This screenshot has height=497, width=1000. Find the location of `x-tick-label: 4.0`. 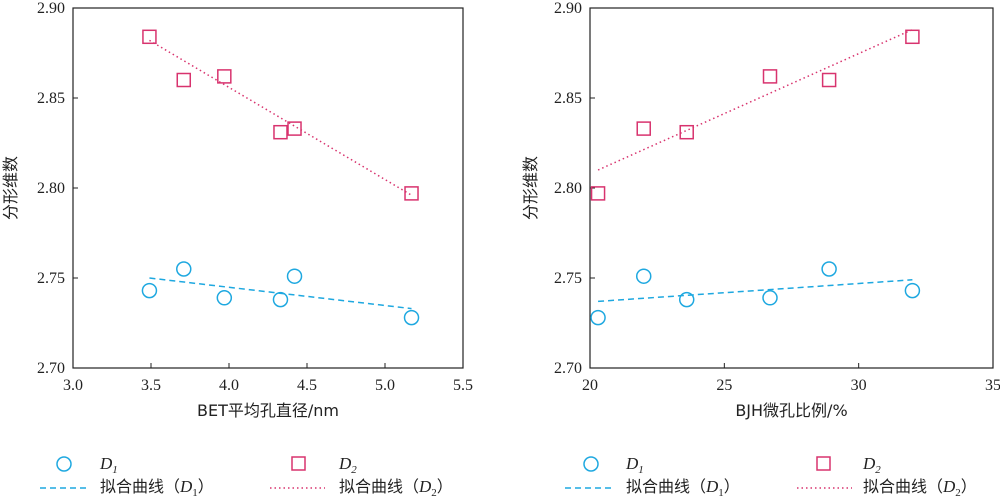

x-tick-label: 4.0 is located at coordinates (229, 385).